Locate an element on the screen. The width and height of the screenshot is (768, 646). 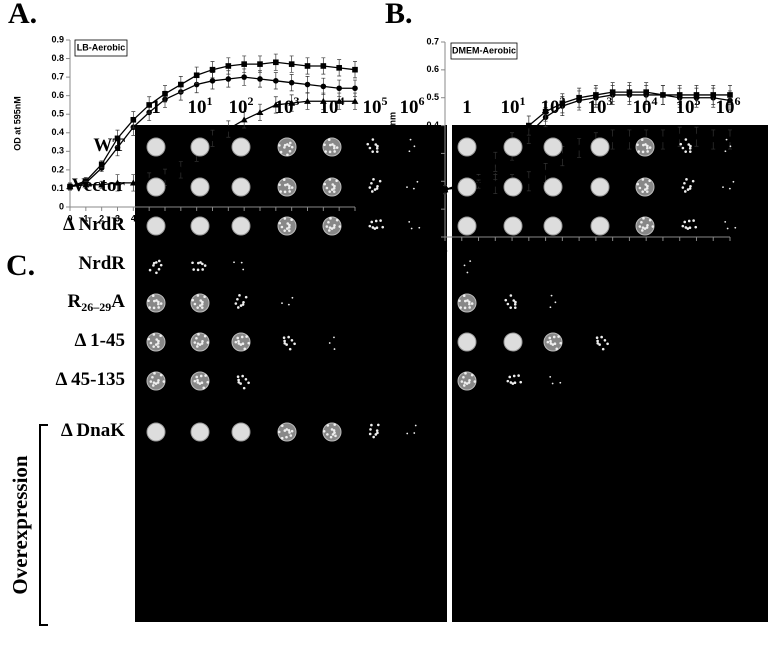
x-tick-label: 11 is located at coordinates (613, 248).